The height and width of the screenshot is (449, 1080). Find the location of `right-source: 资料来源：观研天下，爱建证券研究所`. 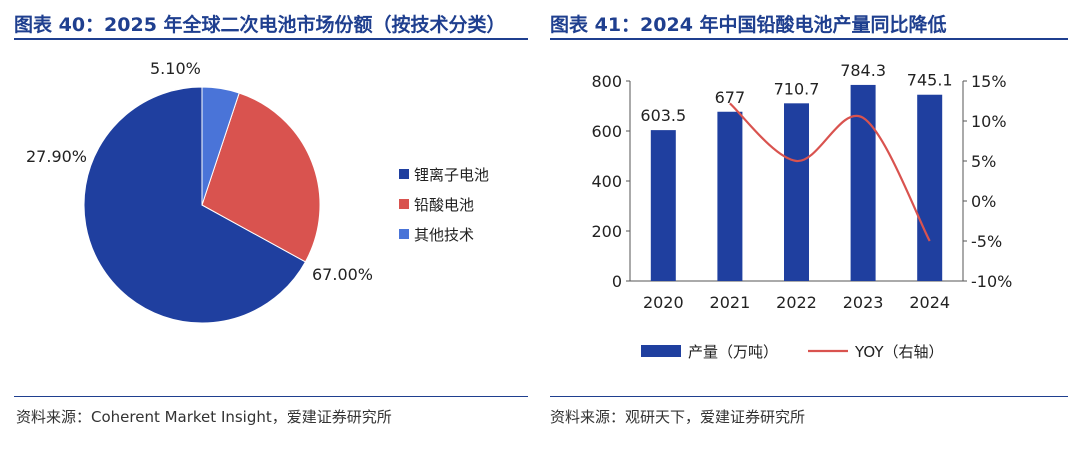

right-source: 资料来源：观研天下，爱建证券研究所 is located at coordinates (678, 417).